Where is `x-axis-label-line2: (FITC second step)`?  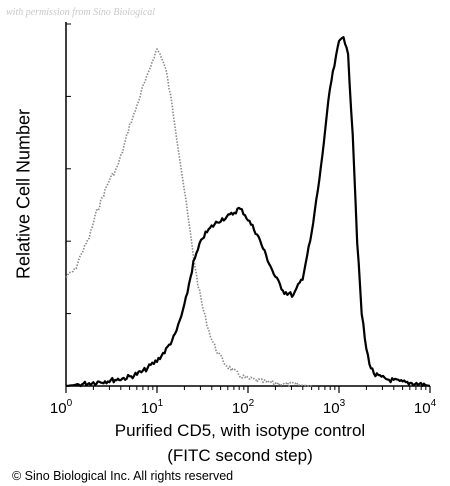 x-axis-label-line2: (FITC second step) is located at coordinates (240, 455).